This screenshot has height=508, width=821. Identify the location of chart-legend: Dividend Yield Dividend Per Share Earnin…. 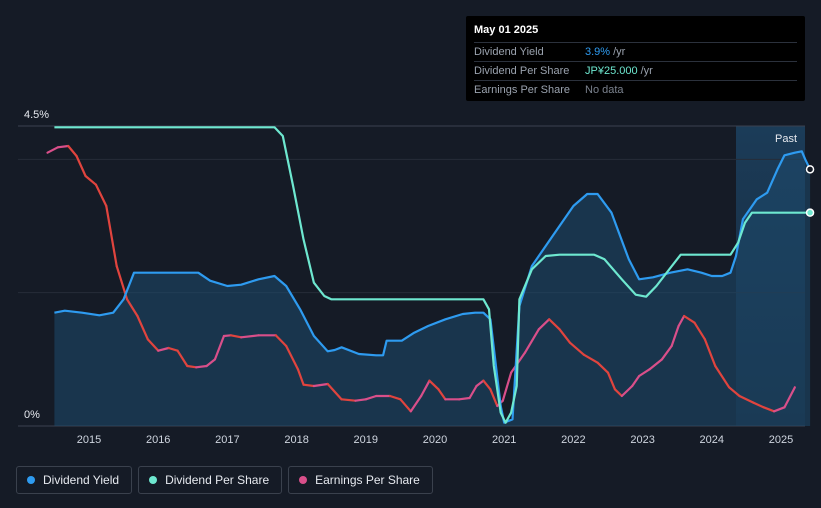
(224, 480).